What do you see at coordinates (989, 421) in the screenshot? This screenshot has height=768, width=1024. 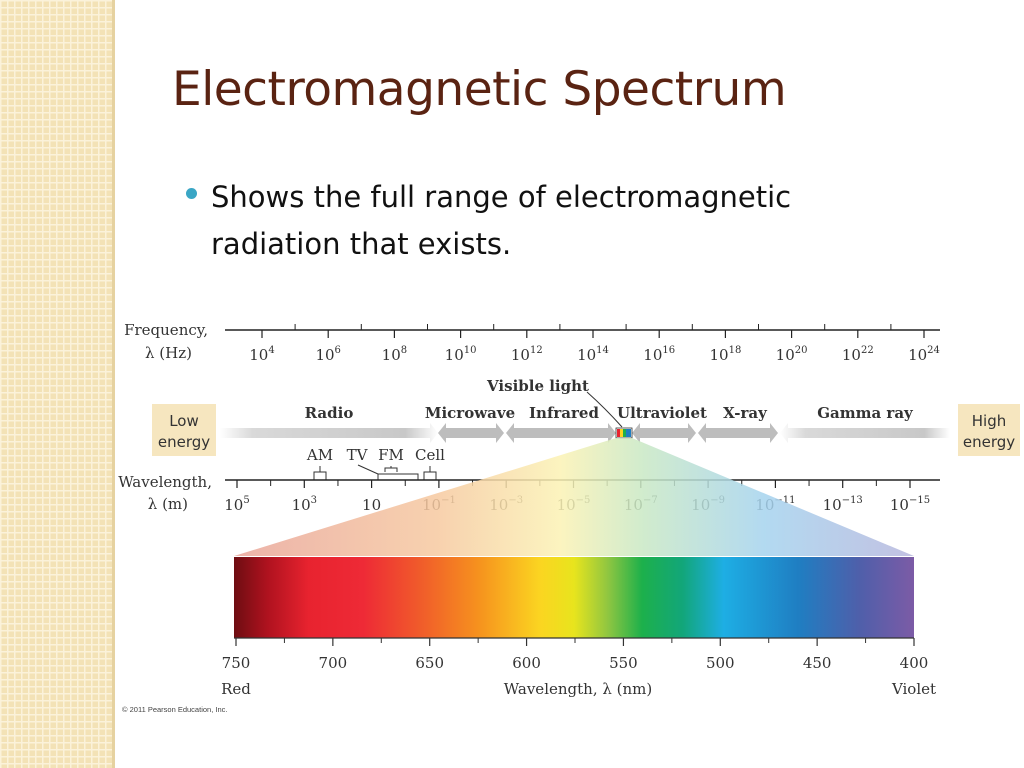 I see `high-energy-label-line1: High` at bounding box center [989, 421].